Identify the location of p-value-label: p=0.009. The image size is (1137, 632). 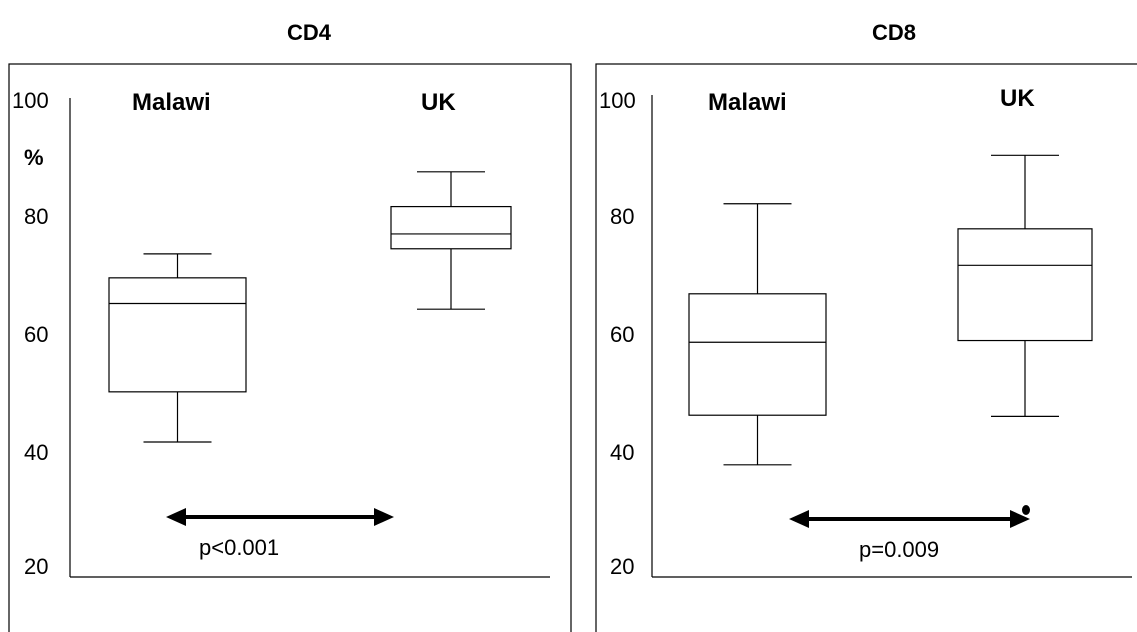
(899, 549).